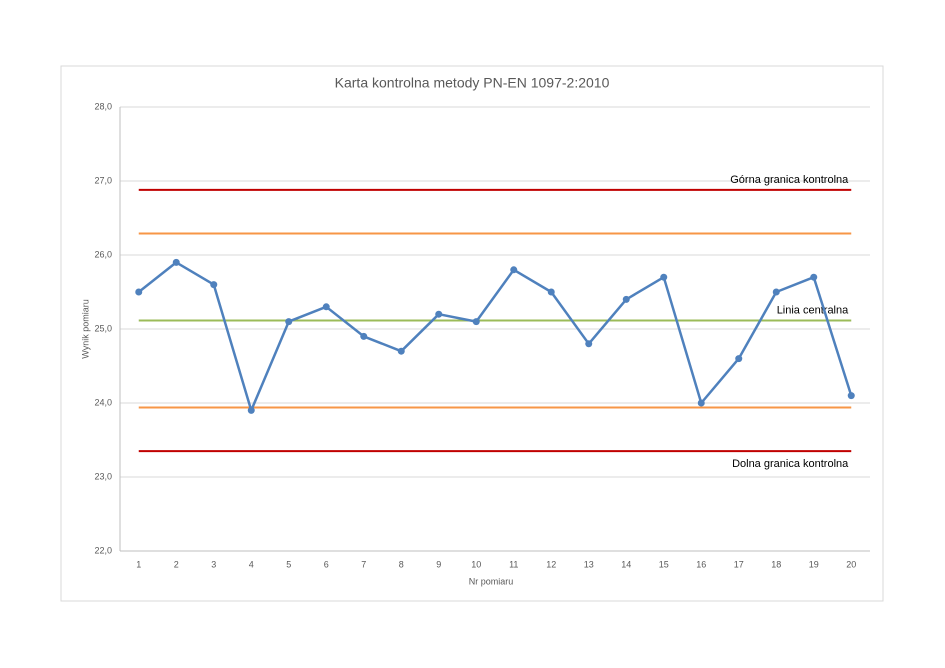 This screenshot has height=668, width=945. What do you see at coordinates (626, 564) in the screenshot?
I see `x-tick-label: 14` at bounding box center [626, 564].